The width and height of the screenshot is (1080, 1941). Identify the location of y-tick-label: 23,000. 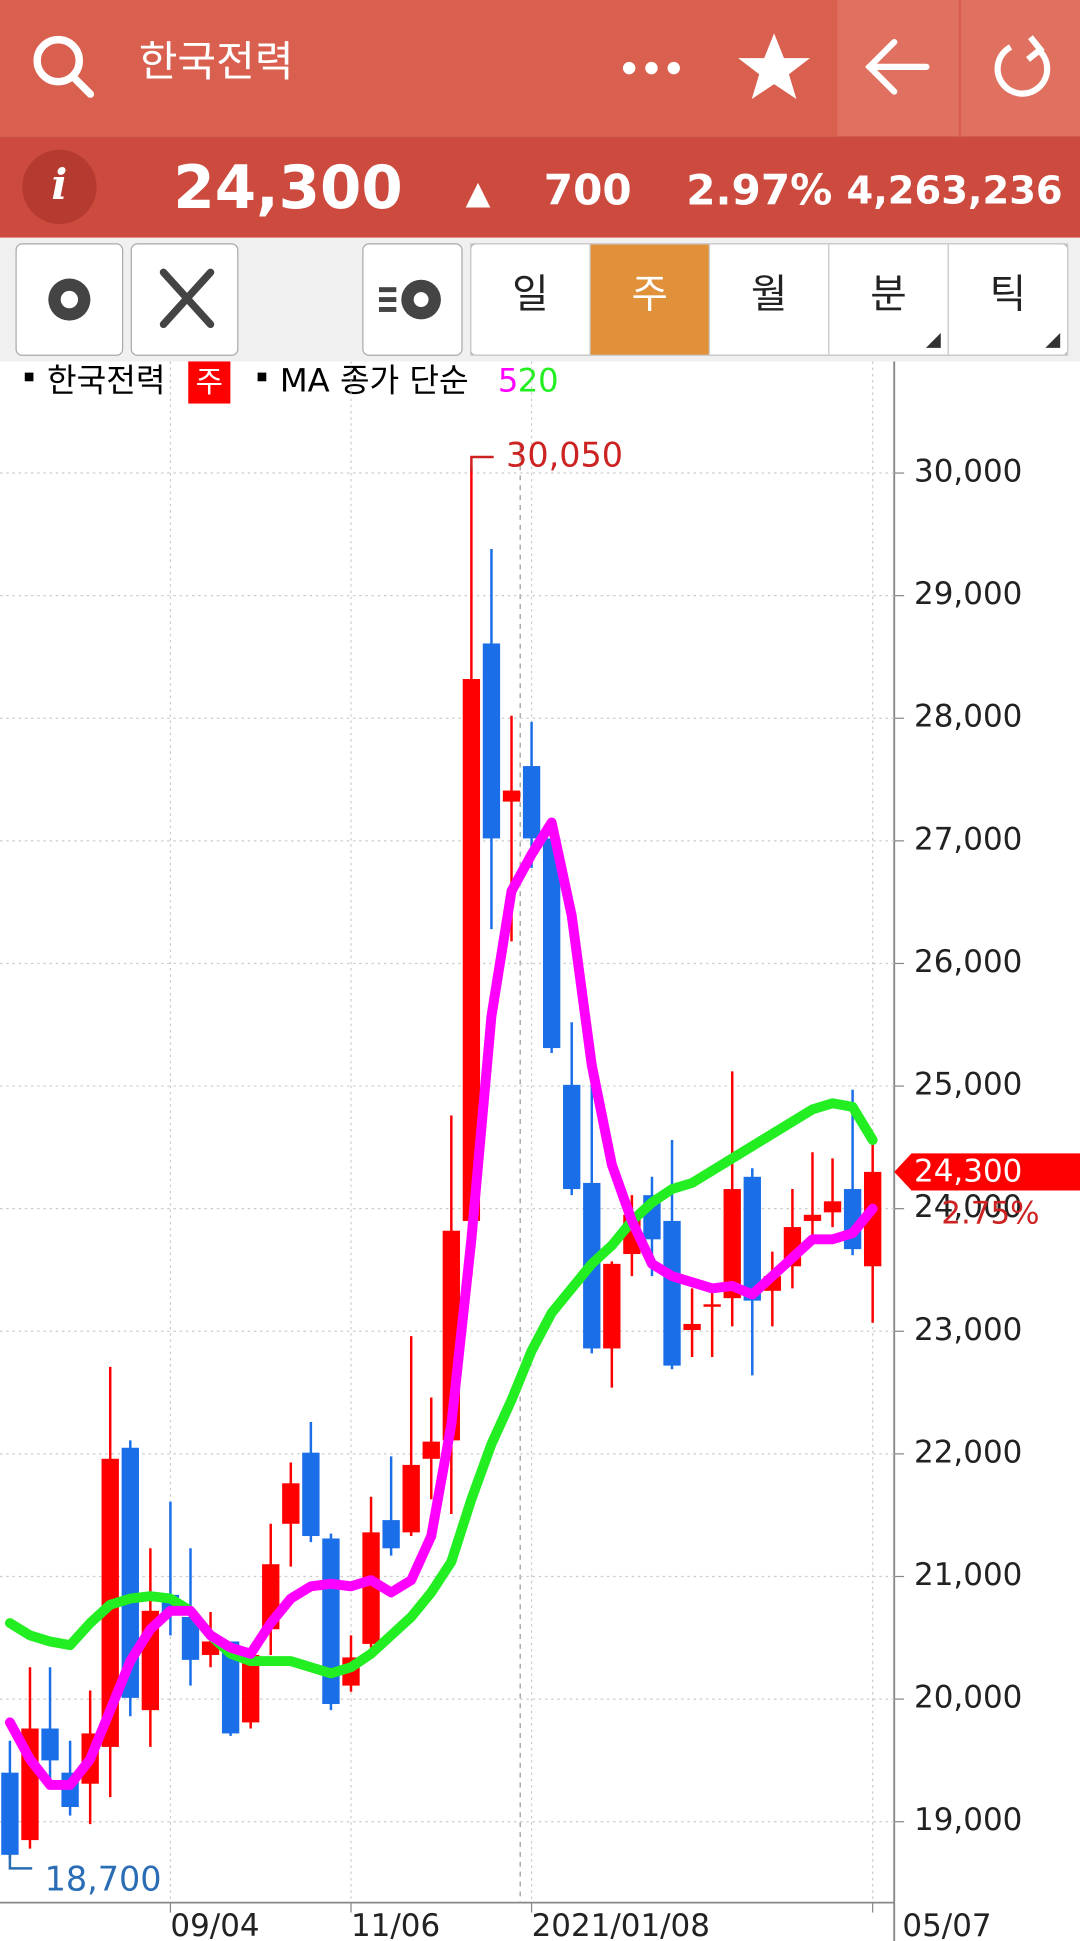
(968, 1330).